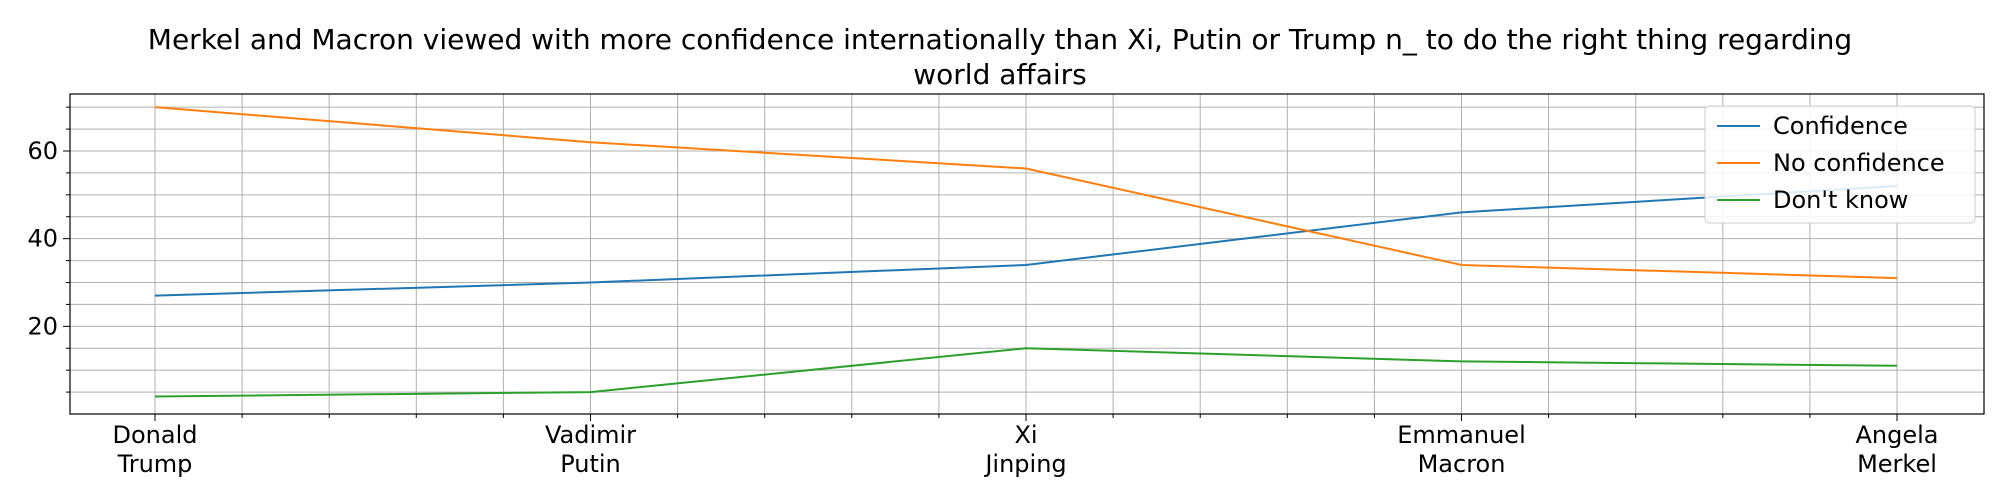  I want to click on legend-label: Confidence, so click(1840, 126).